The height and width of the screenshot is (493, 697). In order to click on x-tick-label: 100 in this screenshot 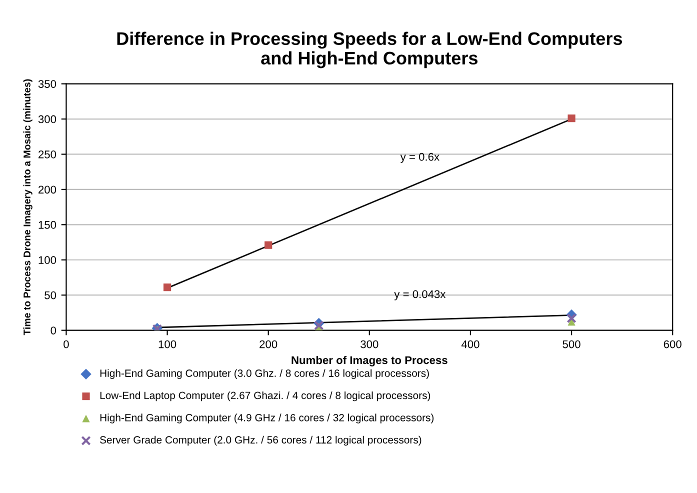, I will do `click(167, 344)`.